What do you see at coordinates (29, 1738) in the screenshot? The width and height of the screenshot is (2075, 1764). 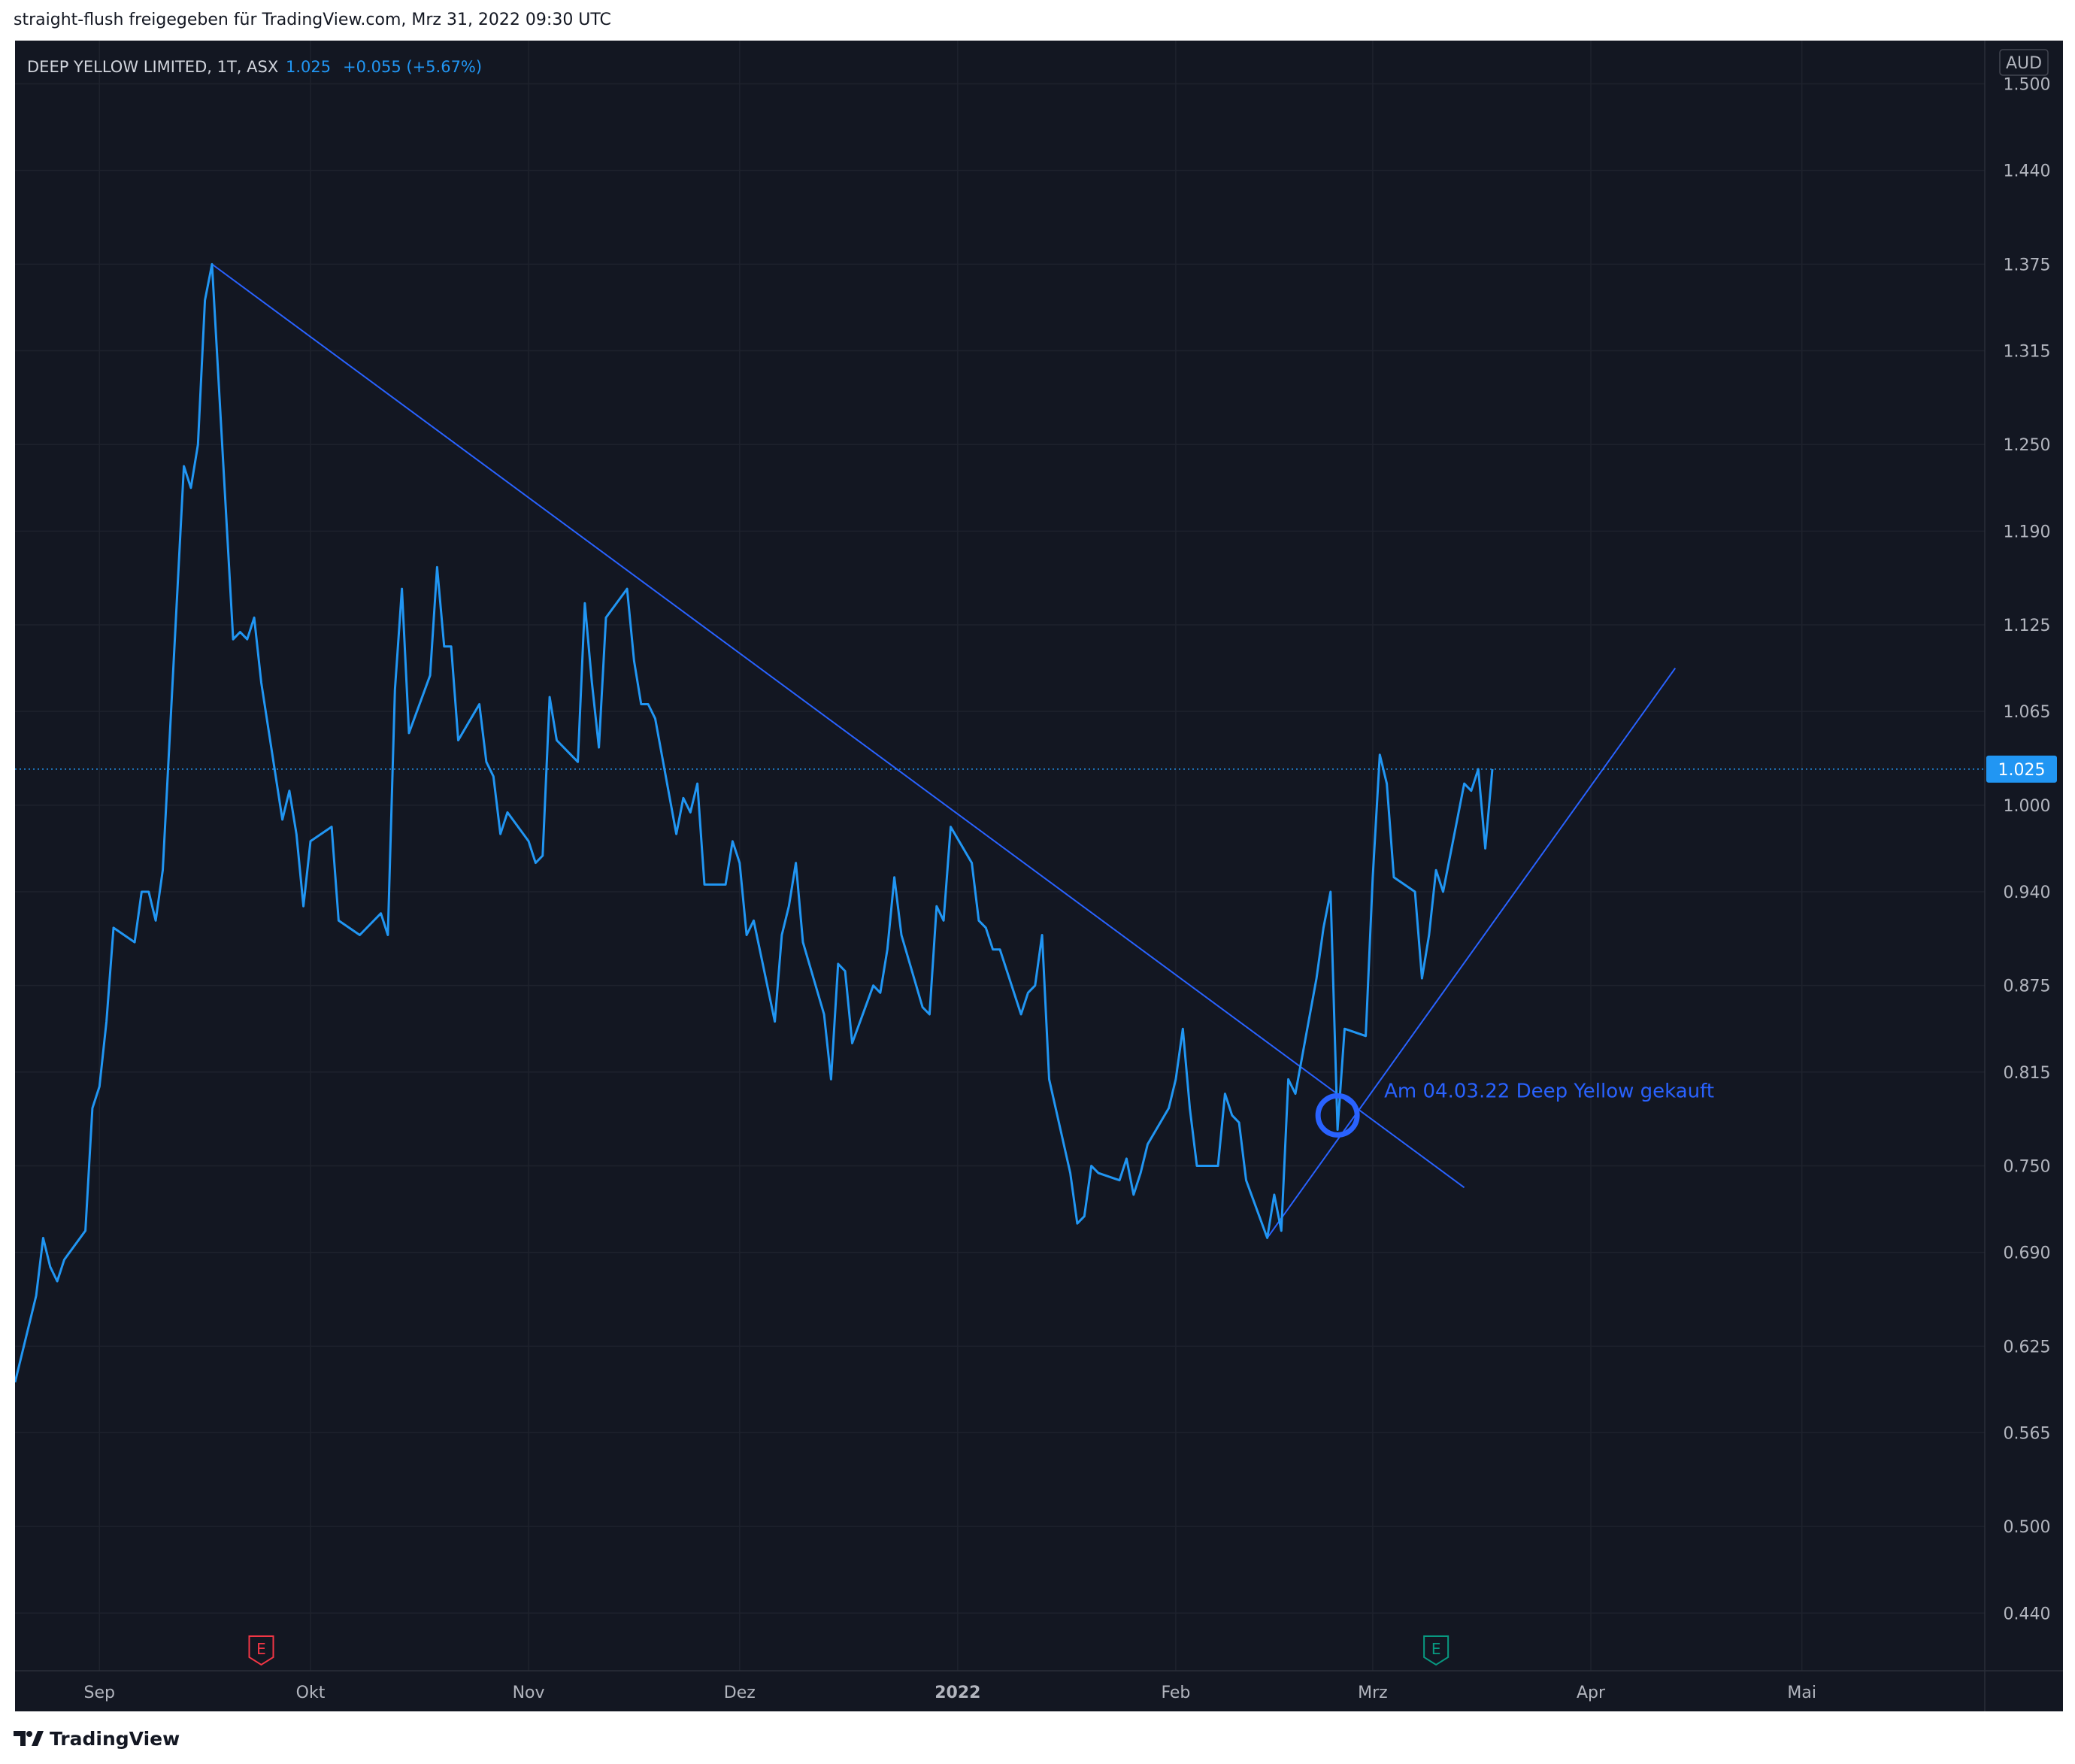 I see `tradingview-logo-icon` at bounding box center [29, 1738].